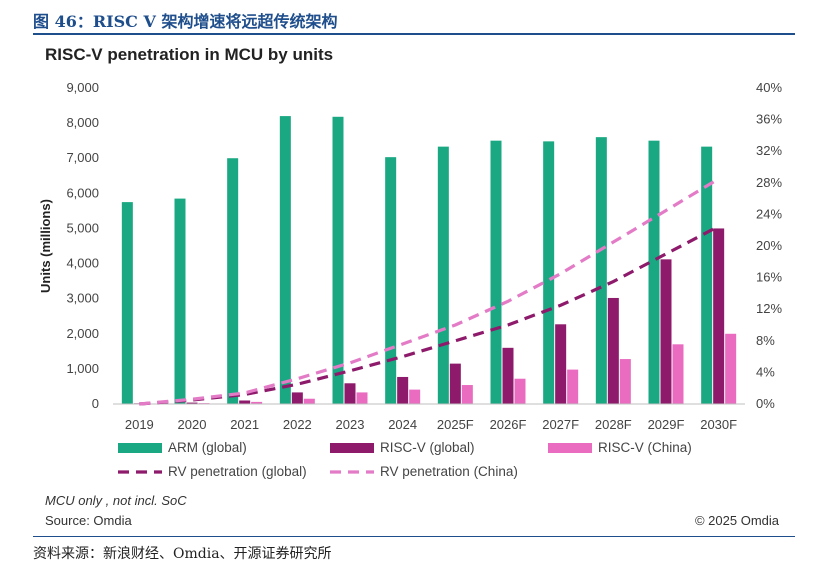  I want to click on legend-riscv-global-swatch, so click(352, 448).